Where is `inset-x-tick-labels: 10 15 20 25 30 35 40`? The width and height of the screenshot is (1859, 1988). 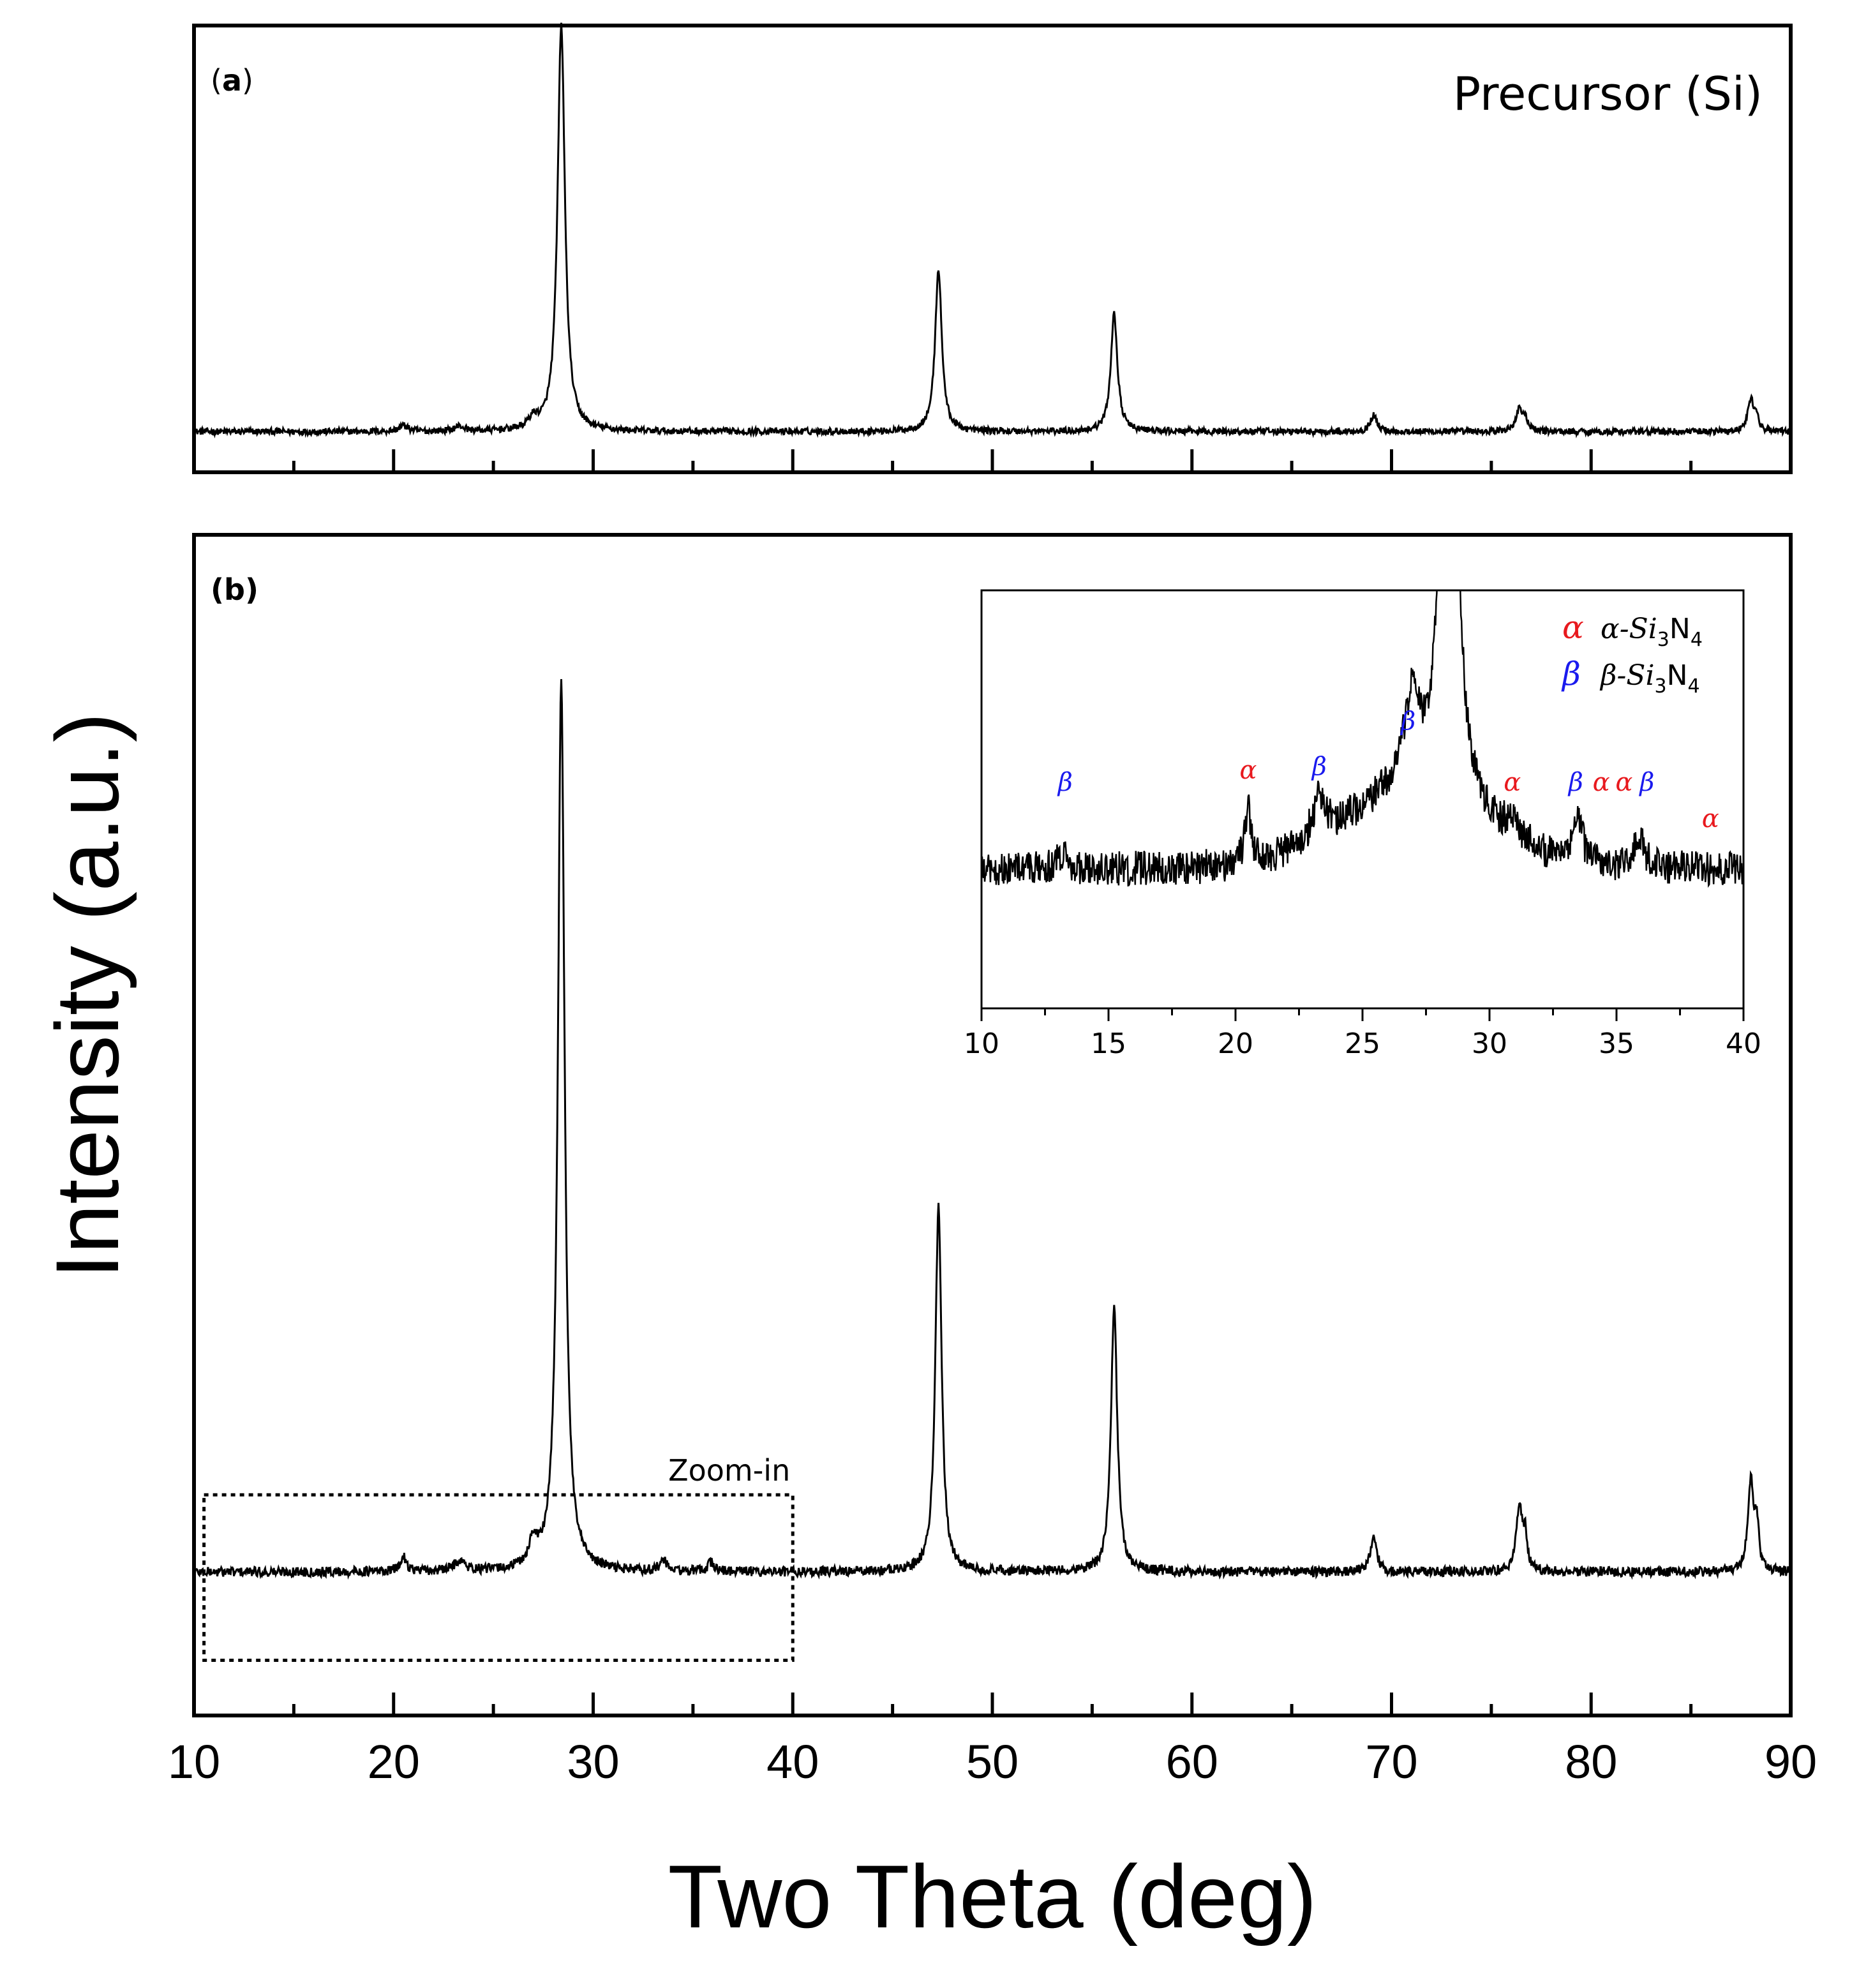 inset-x-tick-labels: 10 15 20 25 30 35 40 is located at coordinates (1362, 1044).